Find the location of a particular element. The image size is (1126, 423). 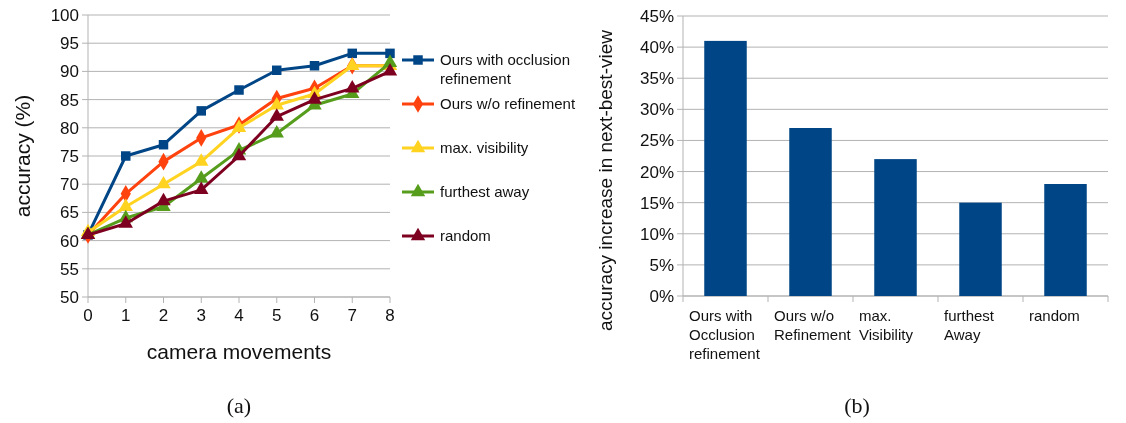

x-tick-label: furthest Away is located at coordinates (969, 325).